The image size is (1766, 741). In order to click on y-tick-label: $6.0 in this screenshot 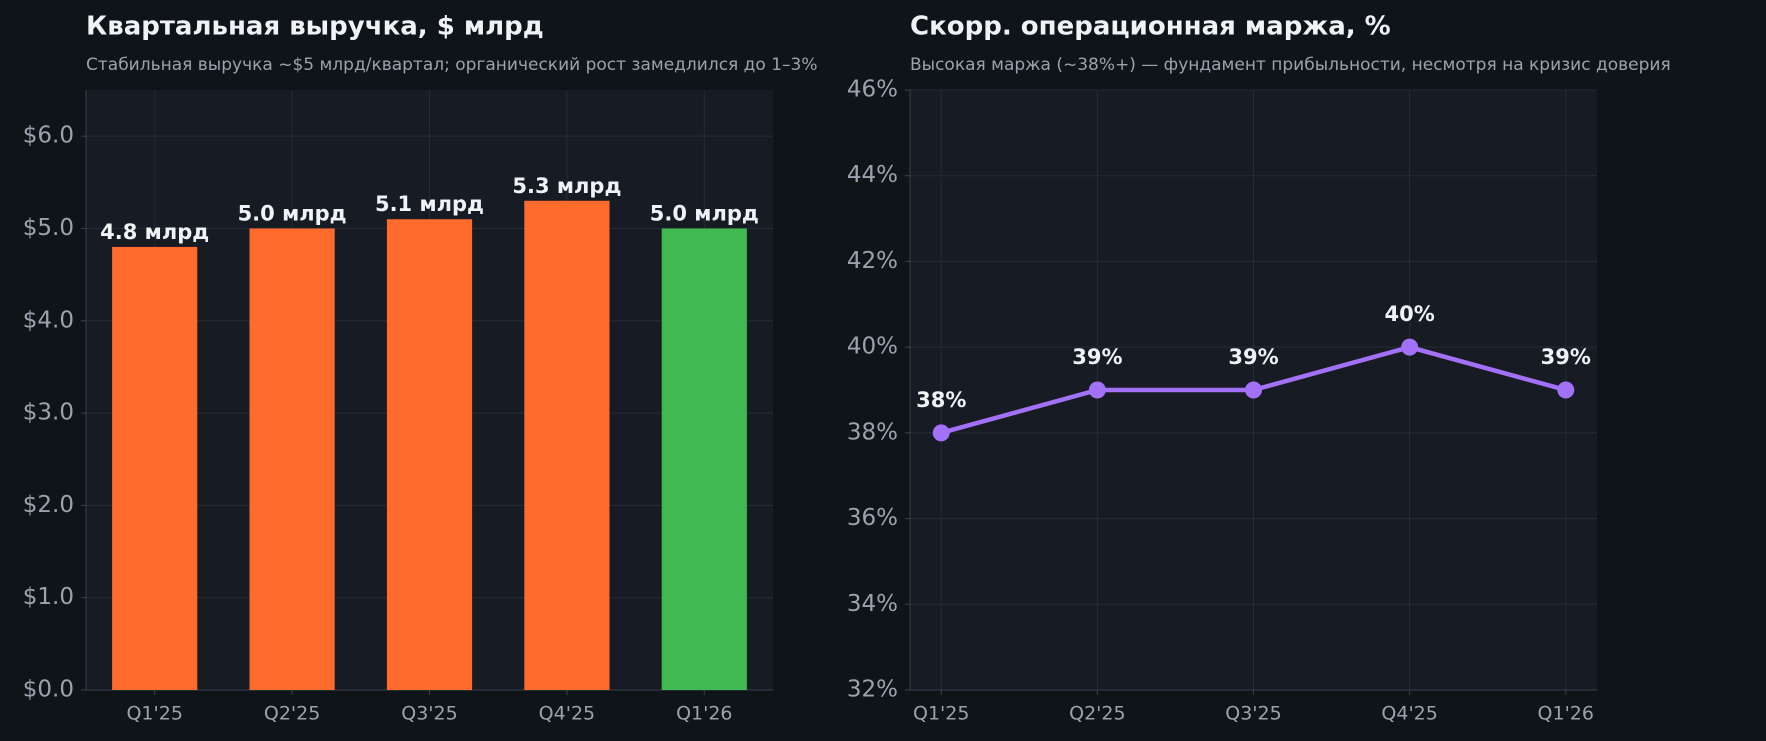, I will do `click(48, 136)`.